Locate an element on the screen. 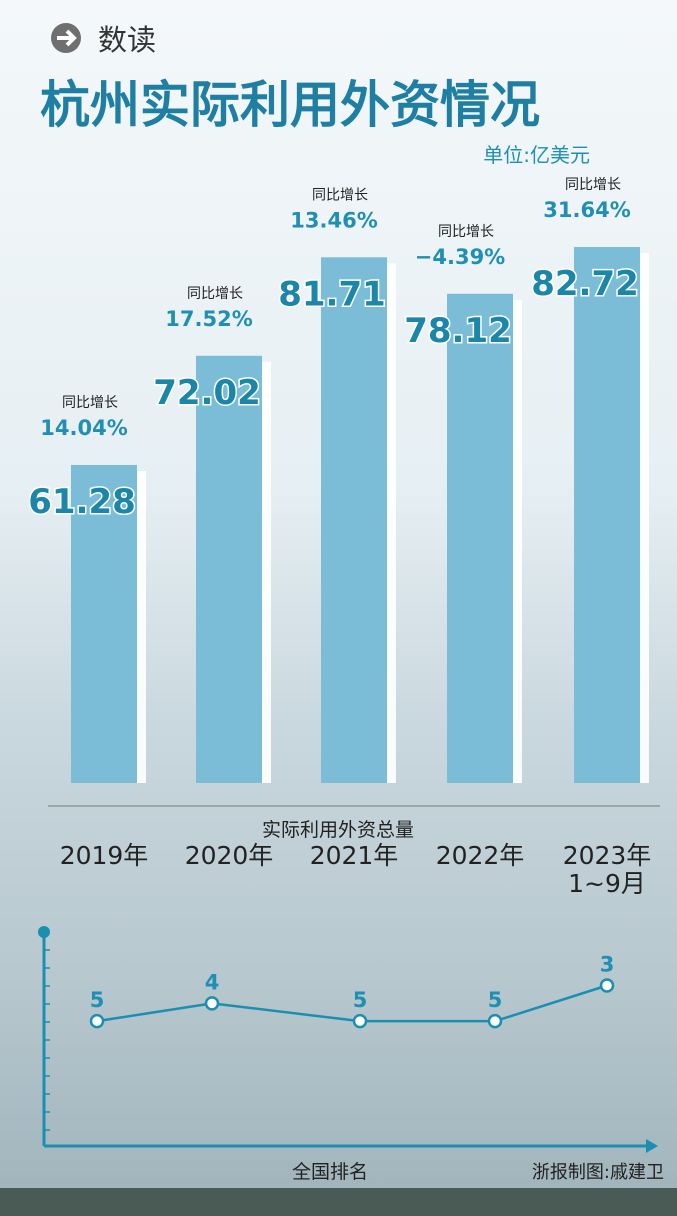 The height and width of the screenshot is (1216, 677). axis-dot is located at coordinates (44, 932).